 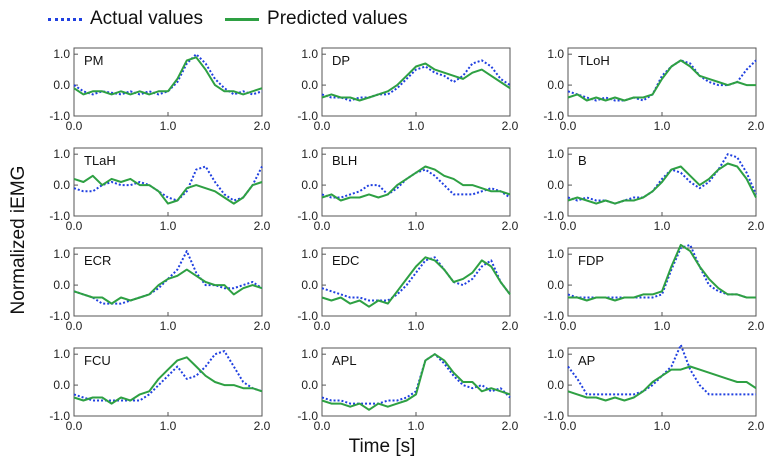 I want to click on panel-title: TLaH, so click(x=100, y=160).